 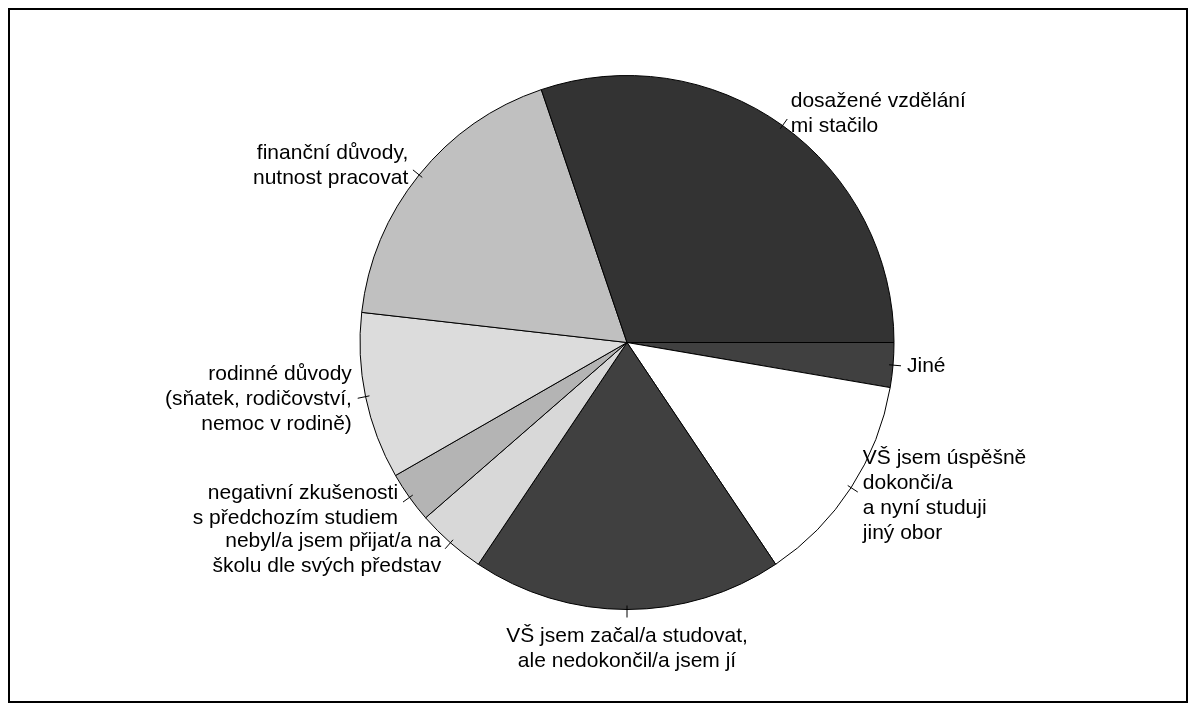 I want to click on slice-label: nebyl/a jsem přijat/a na školu dle svých představ, so click(x=327, y=551).